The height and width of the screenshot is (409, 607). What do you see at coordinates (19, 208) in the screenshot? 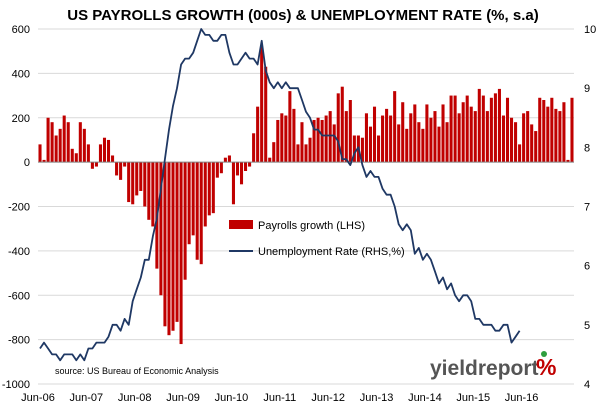
I see `left-tick-label: -200` at bounding box center [19, 208].